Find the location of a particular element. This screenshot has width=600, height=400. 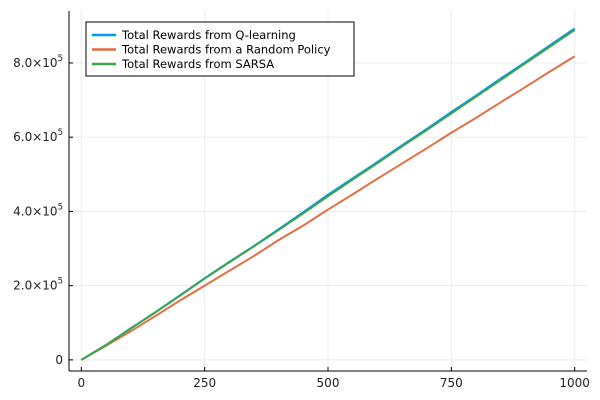

x-axis-ticks: 0 250 500 750 1000 is located at coordinates (334, 378).